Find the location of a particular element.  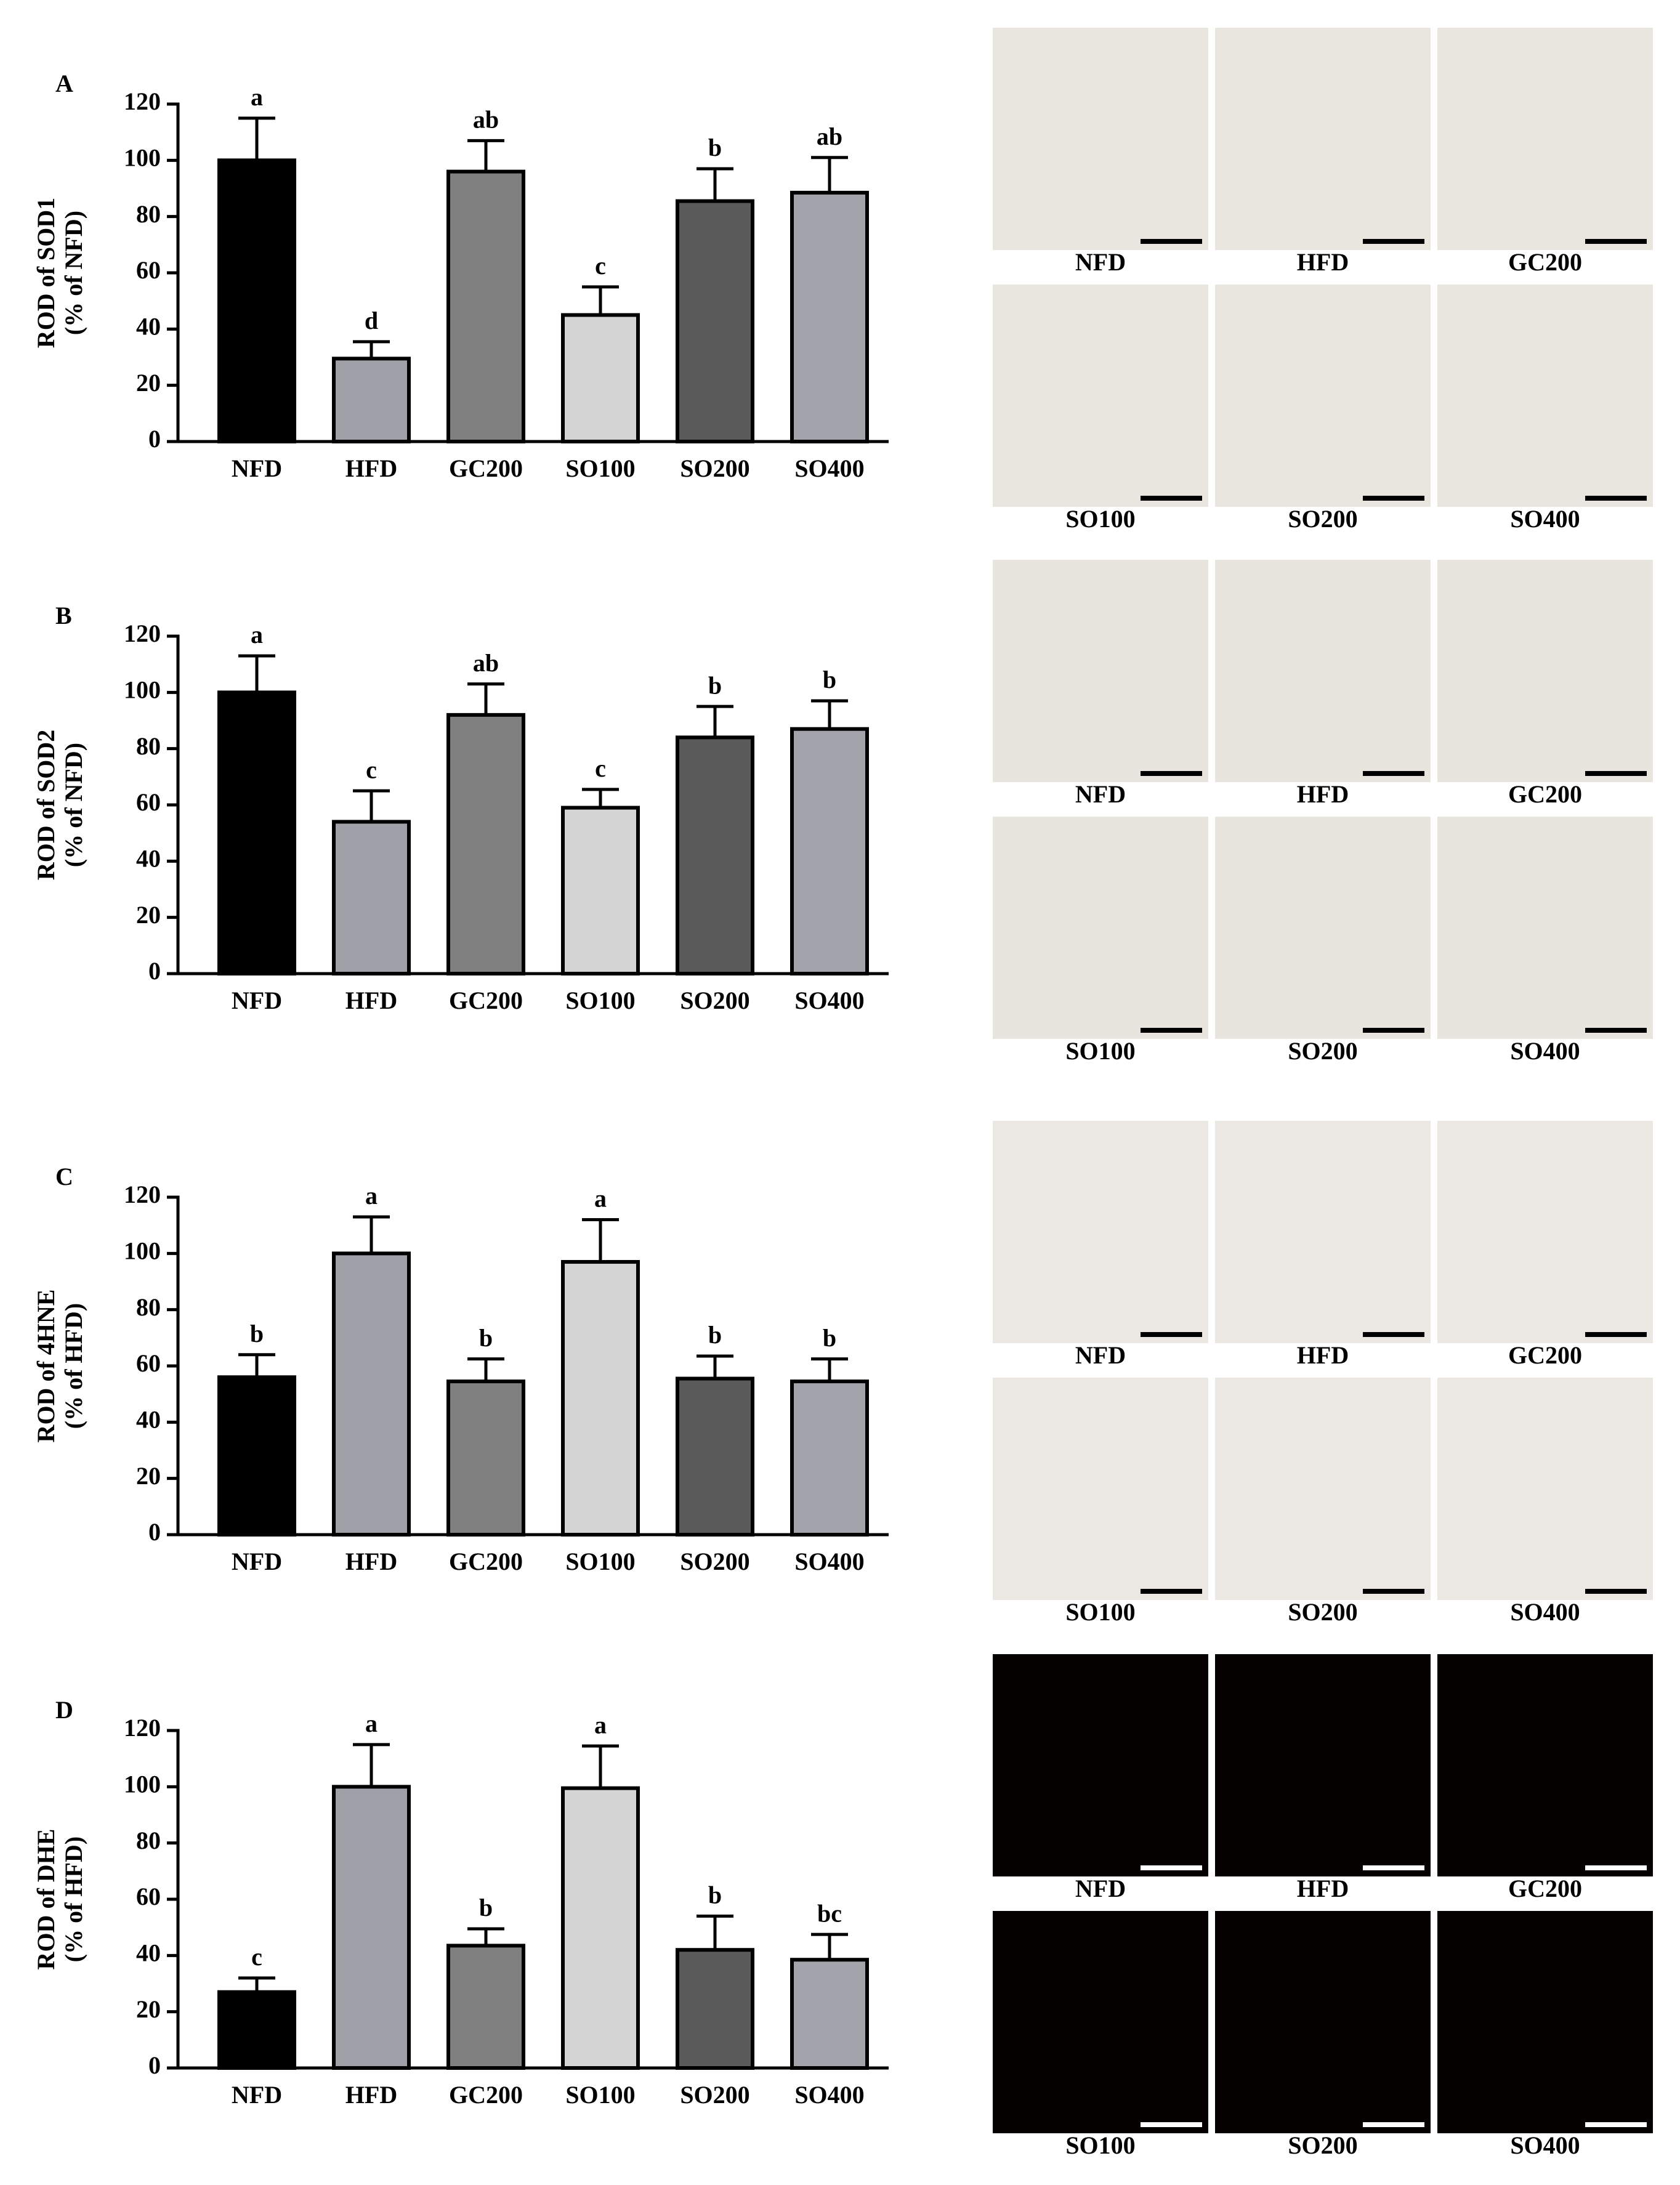

panel-letter: C is located at coordinates (64, 1176).